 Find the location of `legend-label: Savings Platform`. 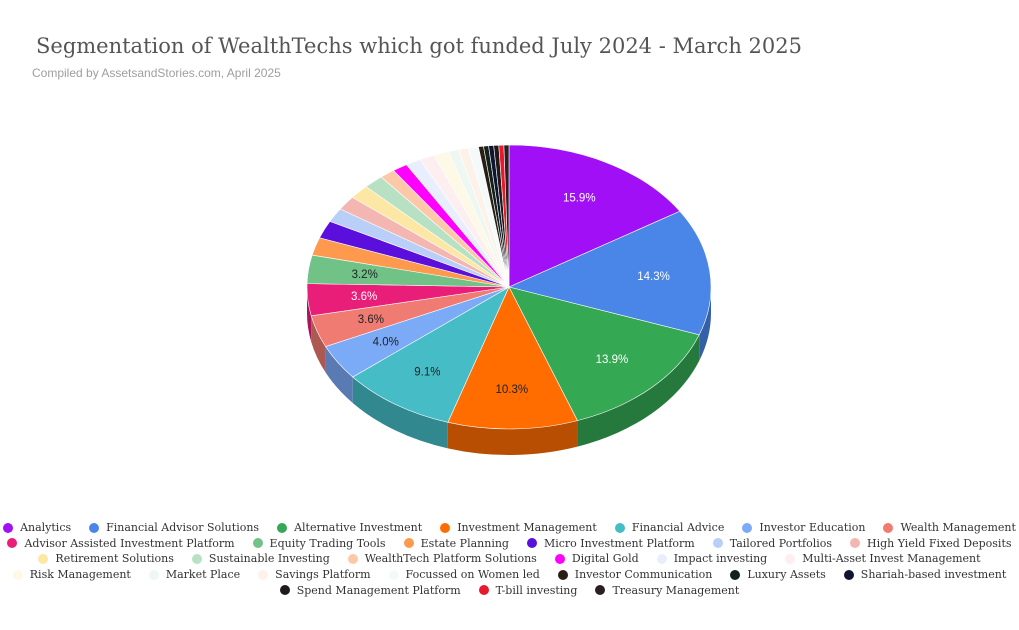

legend-label: Savings Platform is located at coordinates (323, 575).